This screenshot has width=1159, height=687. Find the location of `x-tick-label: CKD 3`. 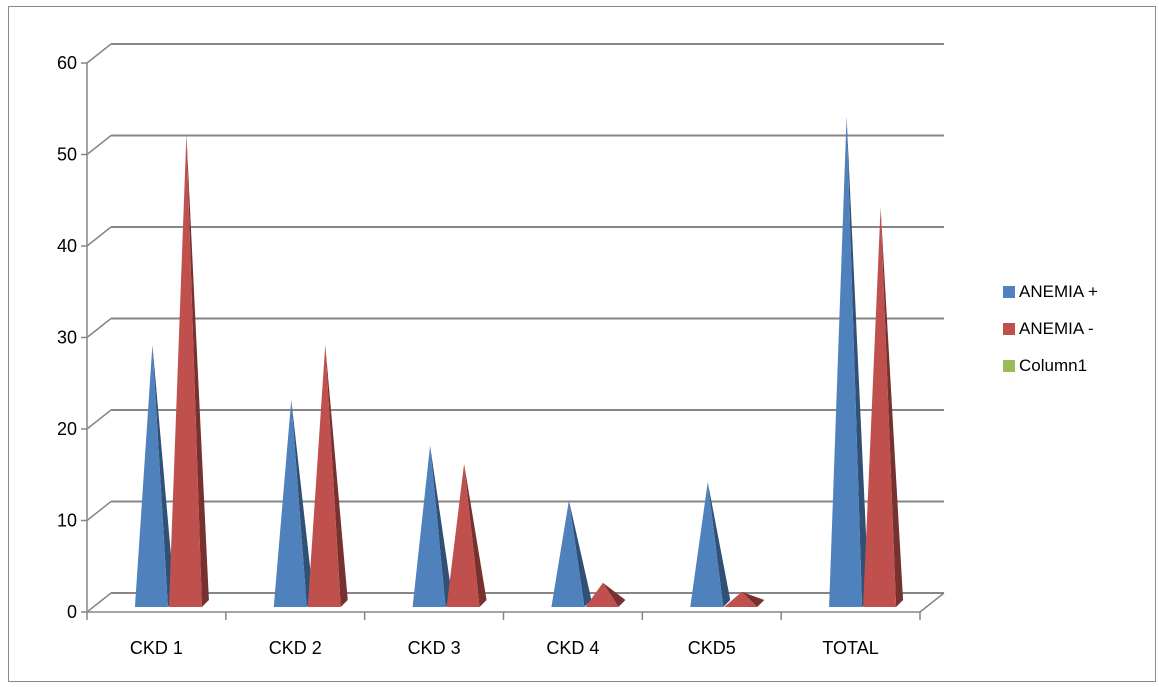

x-tick-label: CKD 3 is located at coordinates (434, 648).